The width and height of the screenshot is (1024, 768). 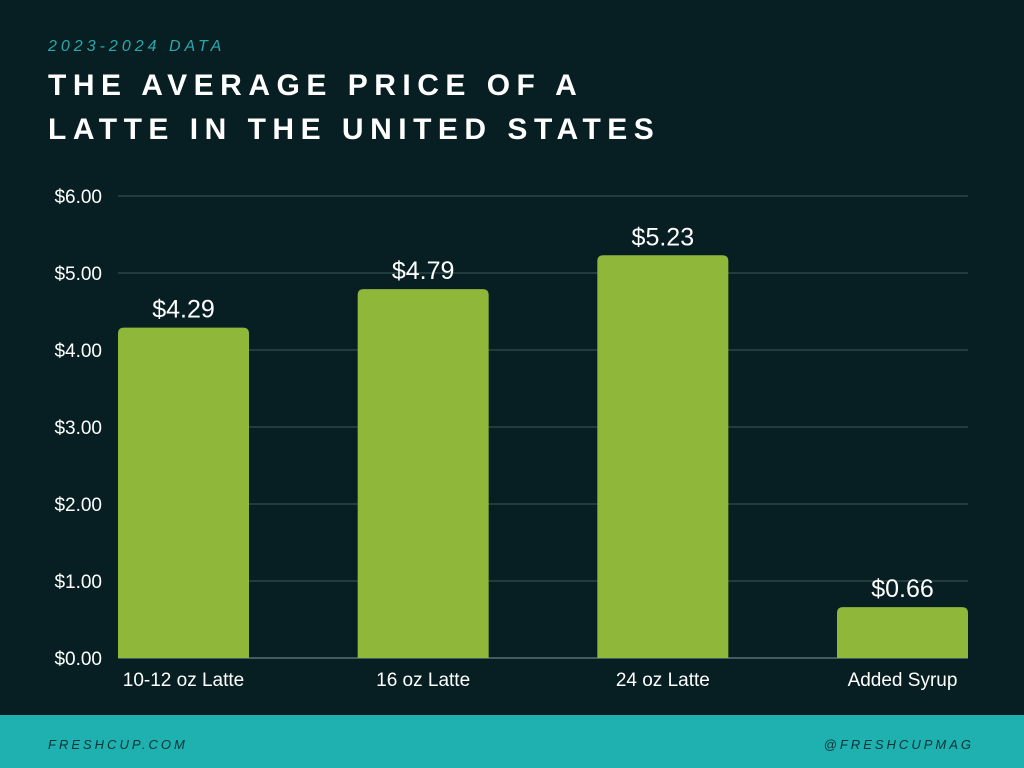 I want to click on y-tick-label: $1.00, so click(x=78, y=582).